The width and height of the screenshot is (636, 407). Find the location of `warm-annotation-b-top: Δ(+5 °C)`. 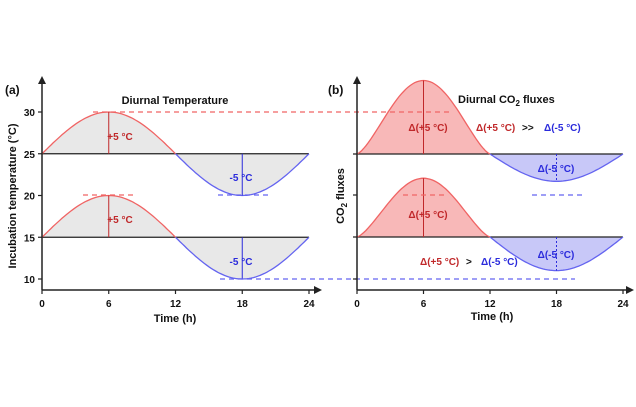

warm-annotation-b-top: Δ(+5 °C) is located at coordinates (427, 128).